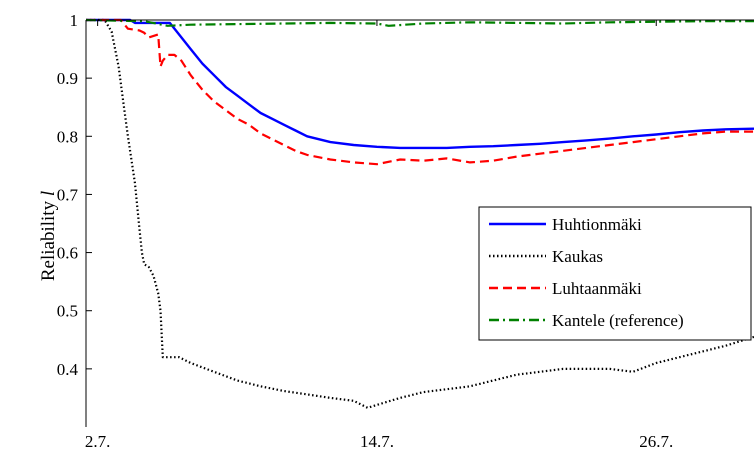 Image resolution: width=754 pixels, height=452 pixels. Describe the element at coordinates (67, 311) in the screenshot. I see `y-tick-label: 0.5` at that location.